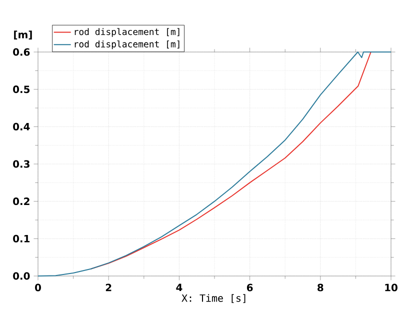 The height and width of the screenshot is (321, 408). Describe the element at coordinates (179, 288) in the screenshot. I see `x-tick-label: 4` at that location.